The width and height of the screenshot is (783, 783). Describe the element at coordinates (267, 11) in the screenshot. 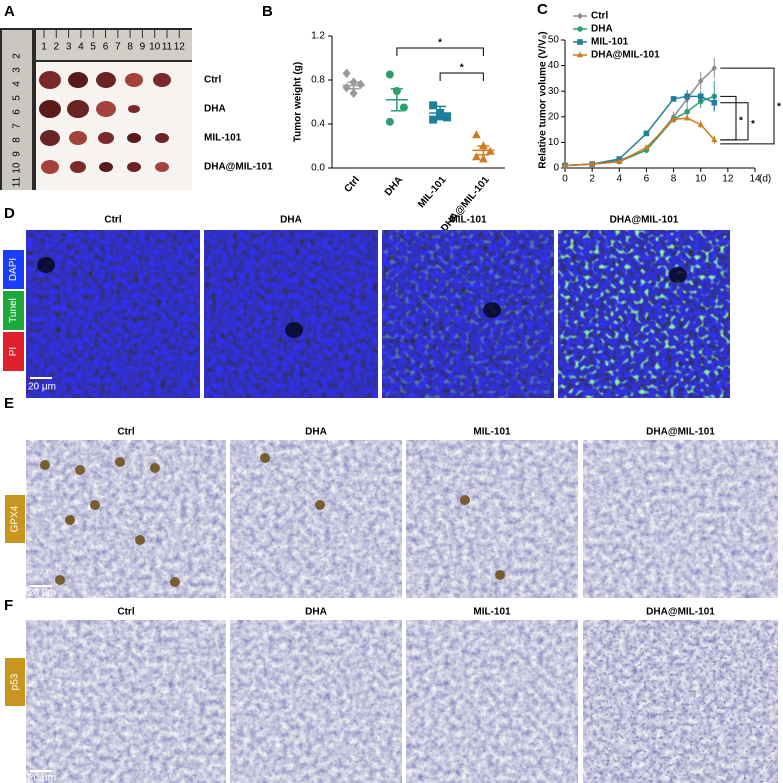

I see `panel-label: B` at that location.